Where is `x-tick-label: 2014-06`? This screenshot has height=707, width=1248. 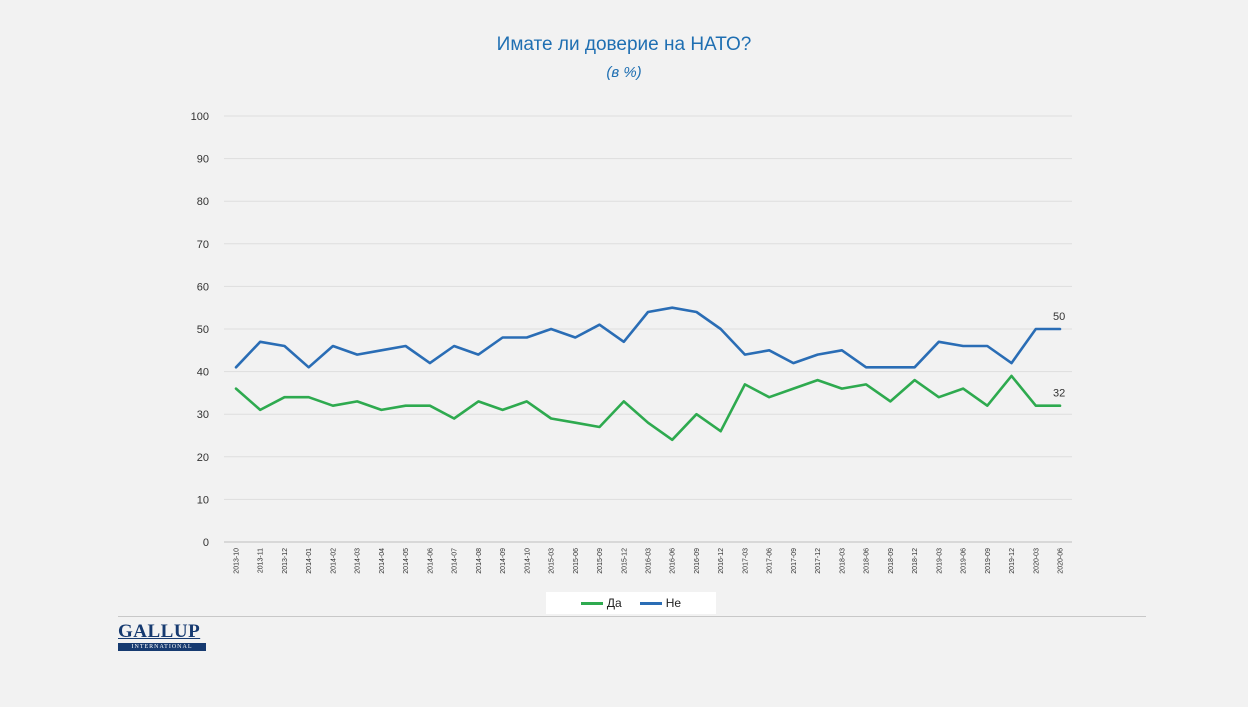
x-tick-label: 2014-06 is located at coordinates (430, 561).